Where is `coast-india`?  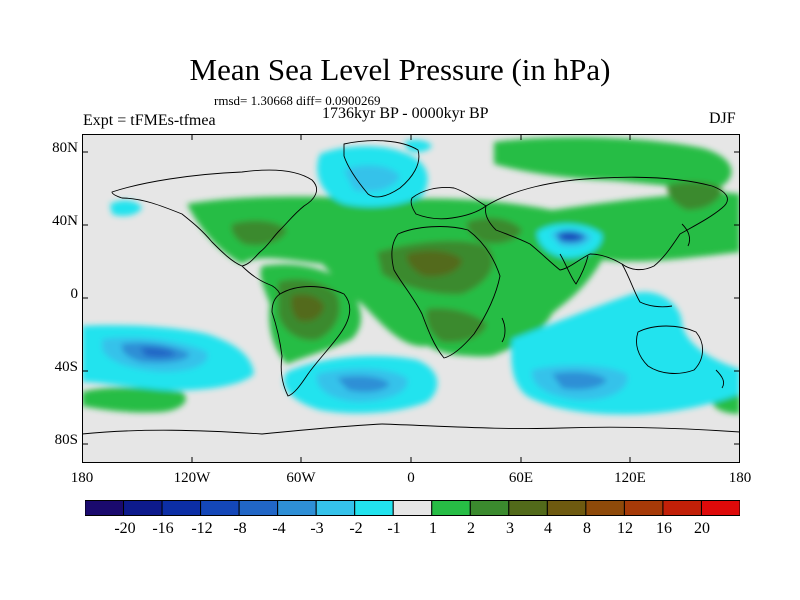 coast-india is located at coordinates (574, 269).